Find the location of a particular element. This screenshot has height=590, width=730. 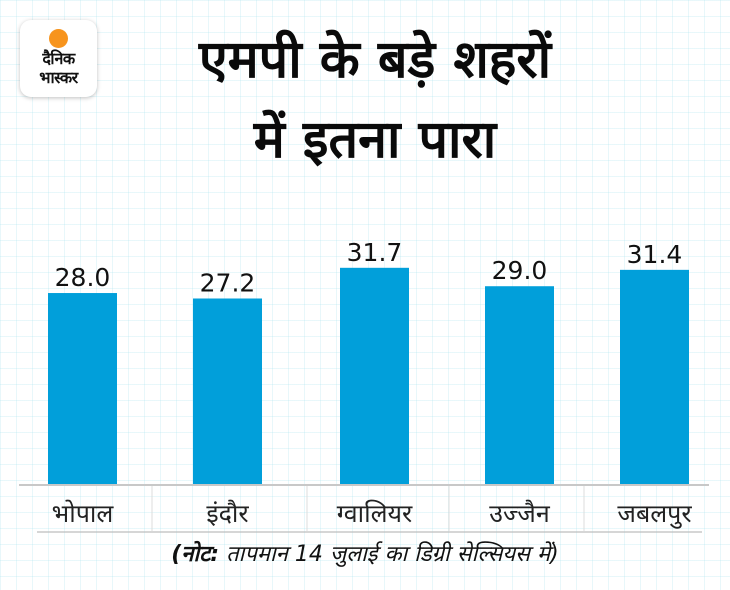

footnote-prefix: (नोट: is located at coordinates (195, 554).